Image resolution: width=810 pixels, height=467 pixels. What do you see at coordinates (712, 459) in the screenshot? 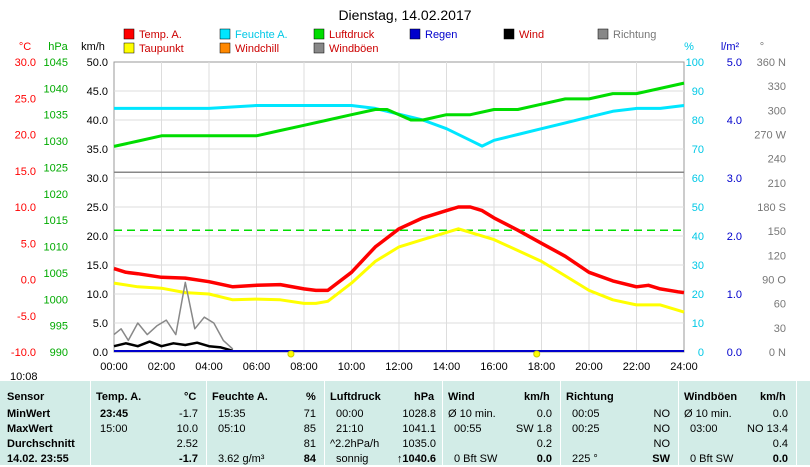
I see `boeen-desc: 0 Bft SW` at bounding box center [712, 459].